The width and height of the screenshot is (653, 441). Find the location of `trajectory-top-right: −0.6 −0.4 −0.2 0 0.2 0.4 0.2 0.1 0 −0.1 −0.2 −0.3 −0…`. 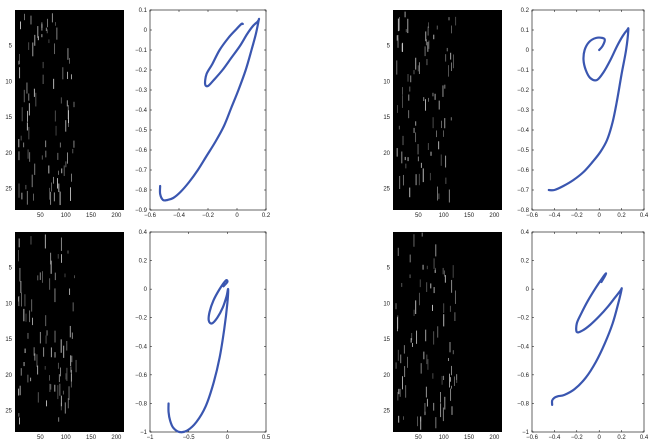

trajectory-top-right: −0.6 −0.4 −0.2 0 0.2 0.4 0.2 0.1 0 −0.1 −0.2 −0.3 −0… is located at coordinates (583, 113).